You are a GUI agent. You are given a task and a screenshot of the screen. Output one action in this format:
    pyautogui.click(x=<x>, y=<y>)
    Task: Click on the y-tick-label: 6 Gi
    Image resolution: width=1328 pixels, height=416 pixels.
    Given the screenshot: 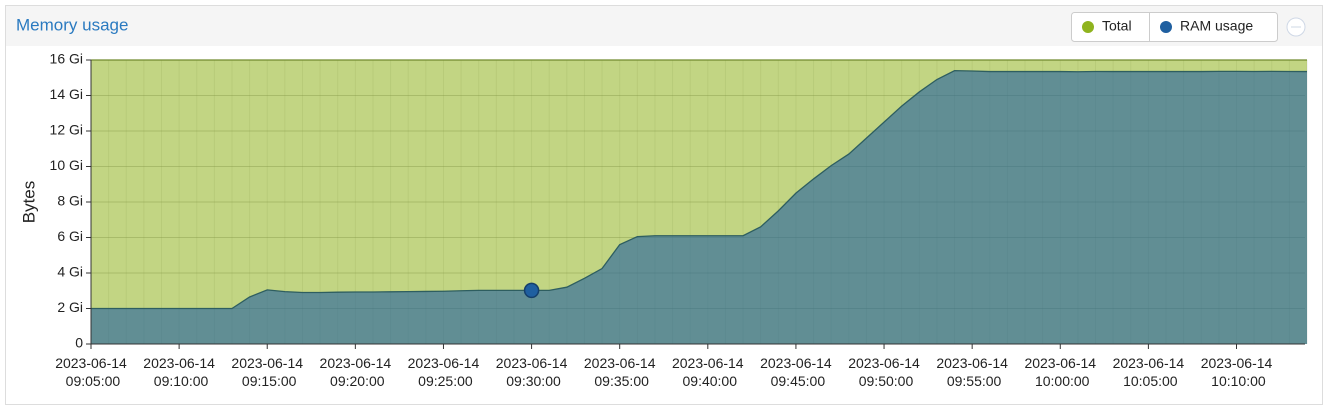 What is the action you would take?
    pyautogui.click(x=70, y=236)
    